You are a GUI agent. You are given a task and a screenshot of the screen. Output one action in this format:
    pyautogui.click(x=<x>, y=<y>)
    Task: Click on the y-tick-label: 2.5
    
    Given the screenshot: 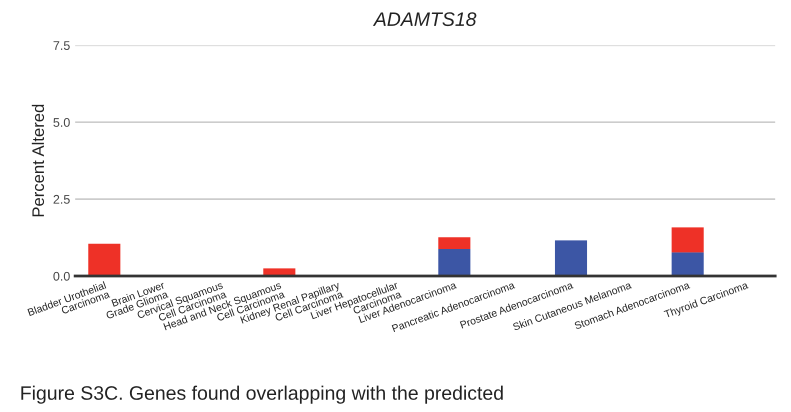 What is the action you would take?
    pyautogui.click(x=62, y=199)
    